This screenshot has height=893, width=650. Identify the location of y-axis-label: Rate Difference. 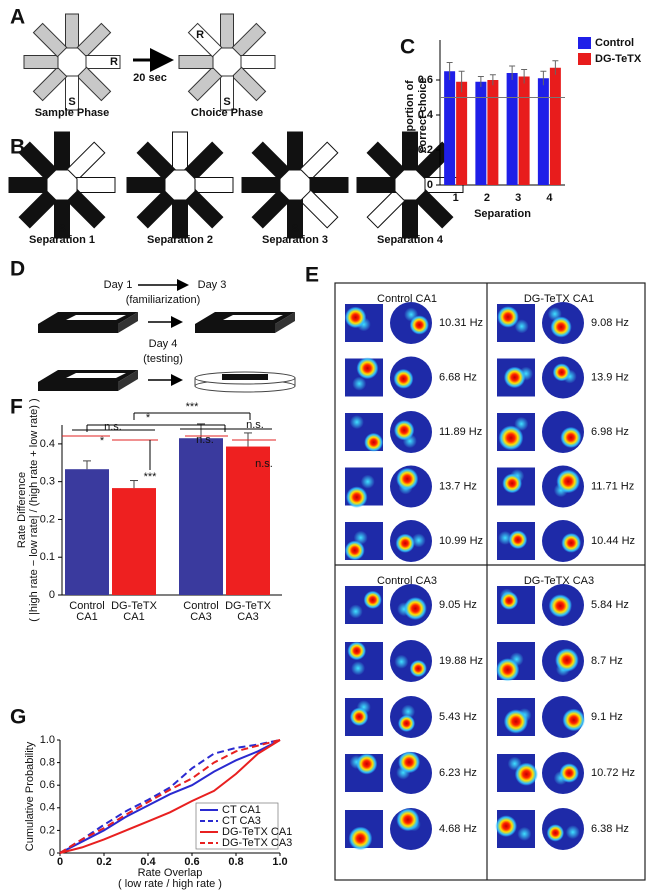
(22, 510).